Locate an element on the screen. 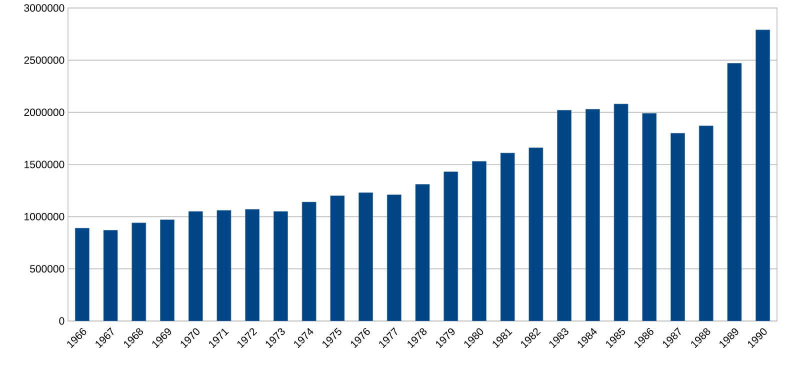 This screenshot has height=377, width=788. y-tick-label: 1000000 is located at coordinates (44, 216).